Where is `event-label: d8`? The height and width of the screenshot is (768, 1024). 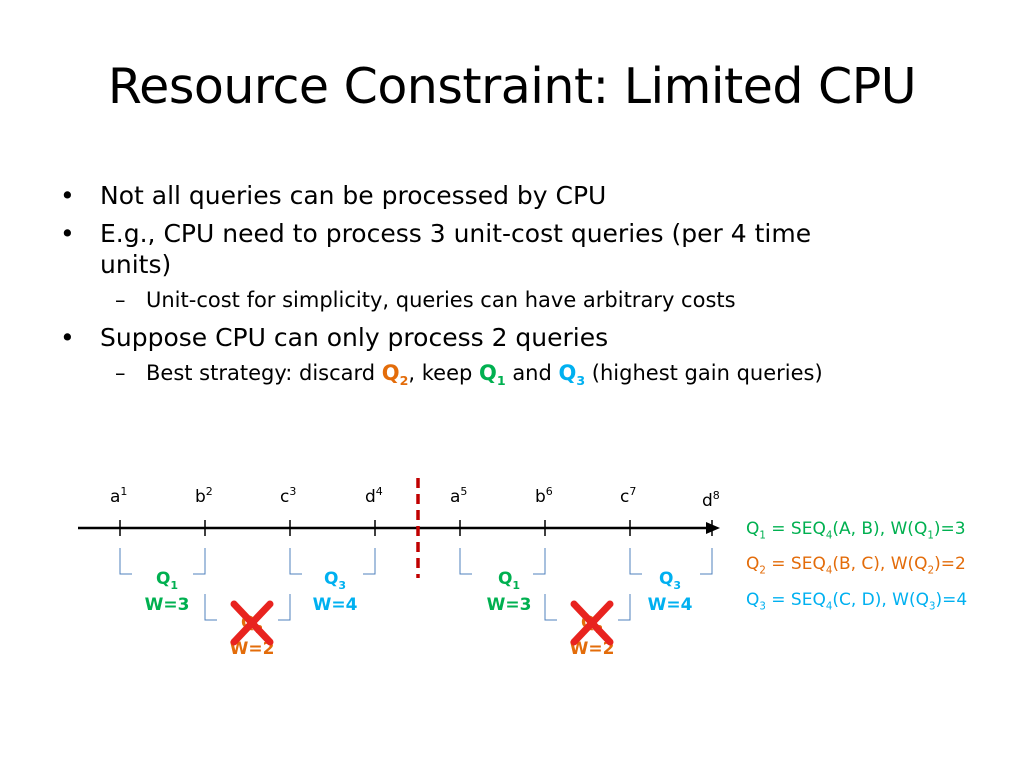
event-label: d8 is located at coordinates (711, 500).